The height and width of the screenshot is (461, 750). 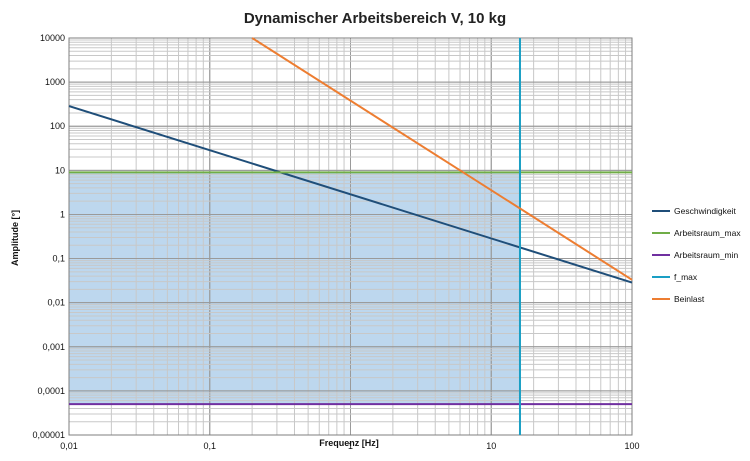 I want to click on y-tick-label: 1000, so click(x=55, y=82).